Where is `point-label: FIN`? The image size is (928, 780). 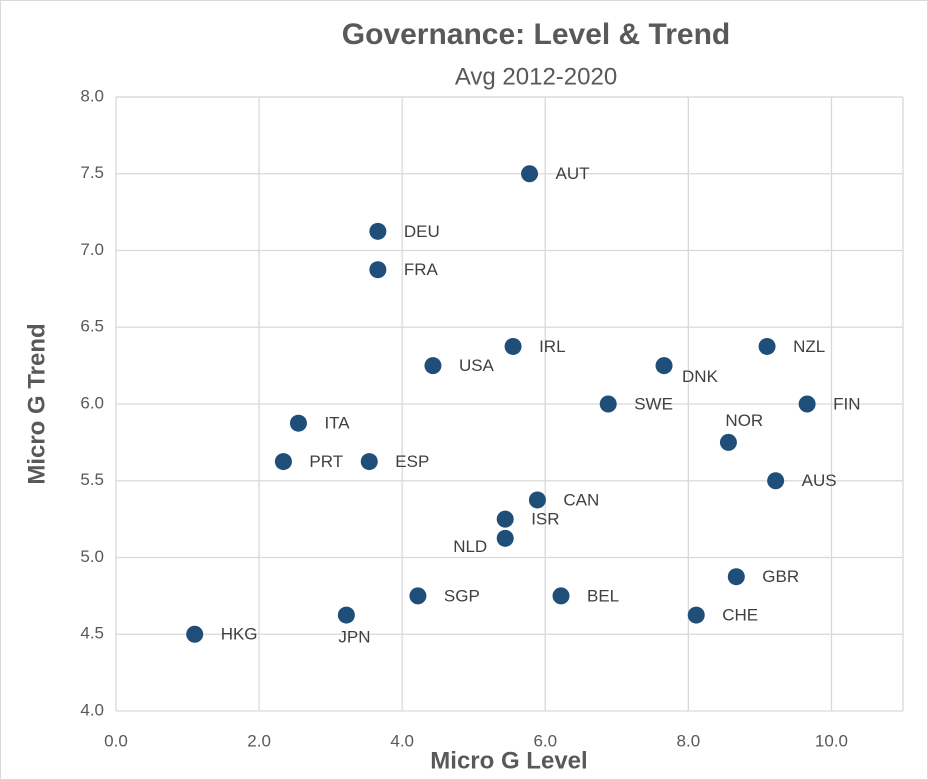 point-label: FIN is located at coordinates (846, 403).